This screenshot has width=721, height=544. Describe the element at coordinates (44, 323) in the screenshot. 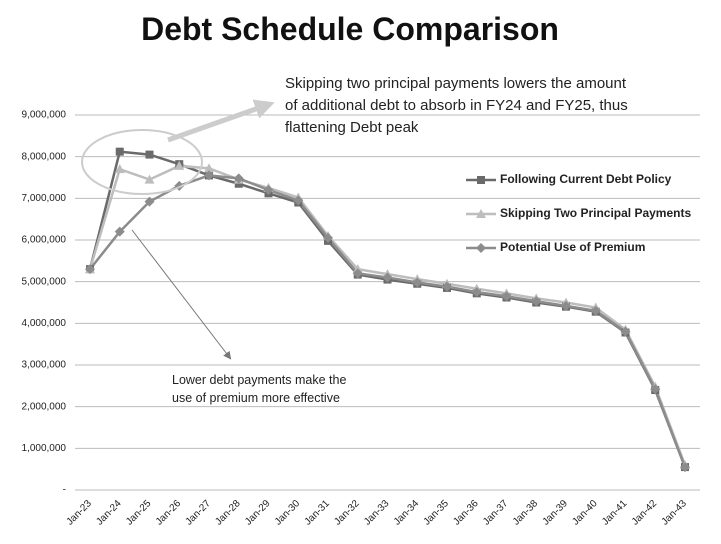

I see `y-tick-label: 4,000,000` at that location.